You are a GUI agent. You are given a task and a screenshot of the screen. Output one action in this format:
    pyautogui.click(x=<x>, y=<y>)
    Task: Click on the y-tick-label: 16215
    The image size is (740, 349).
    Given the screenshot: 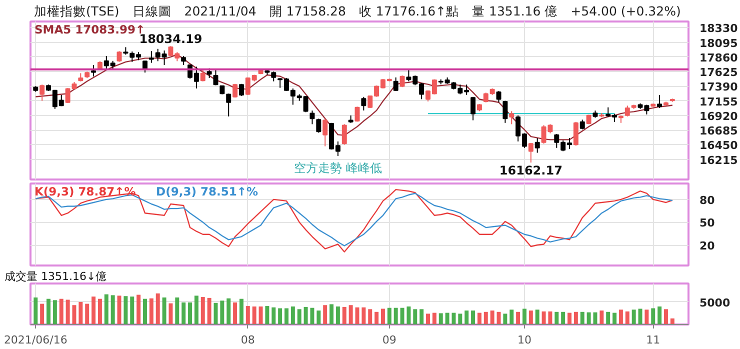 What is the action you would take?
    pyautogui.click(x=719, y=160)
    